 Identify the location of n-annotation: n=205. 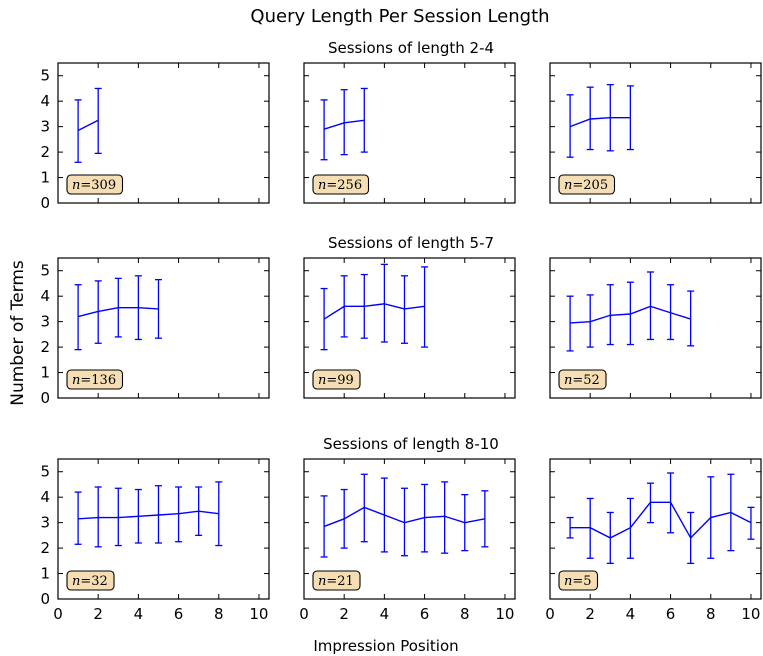
(586, 185).